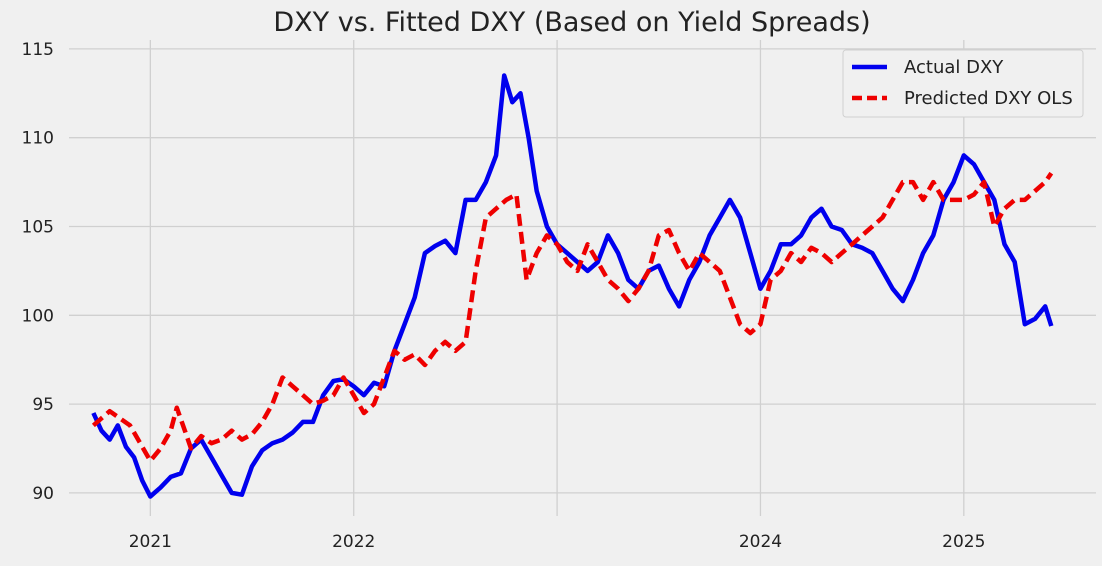 The height and width of the screenshot is (566, 1102). What do you see at coordinates (760, 542) in the screenshot?
I see `x-tick-label: 2024` at bounding box center [760, 542].